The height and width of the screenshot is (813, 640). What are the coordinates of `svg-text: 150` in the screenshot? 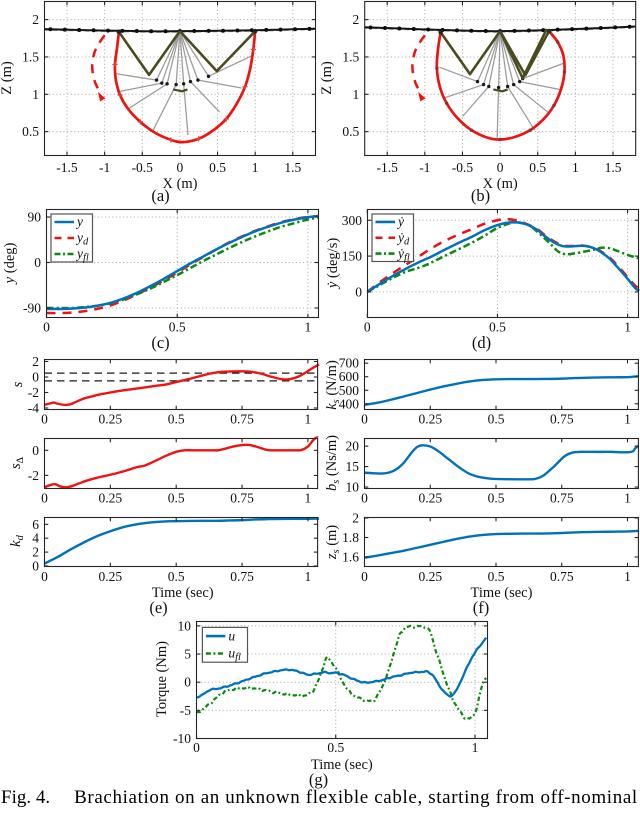 It's located at (352, 256).